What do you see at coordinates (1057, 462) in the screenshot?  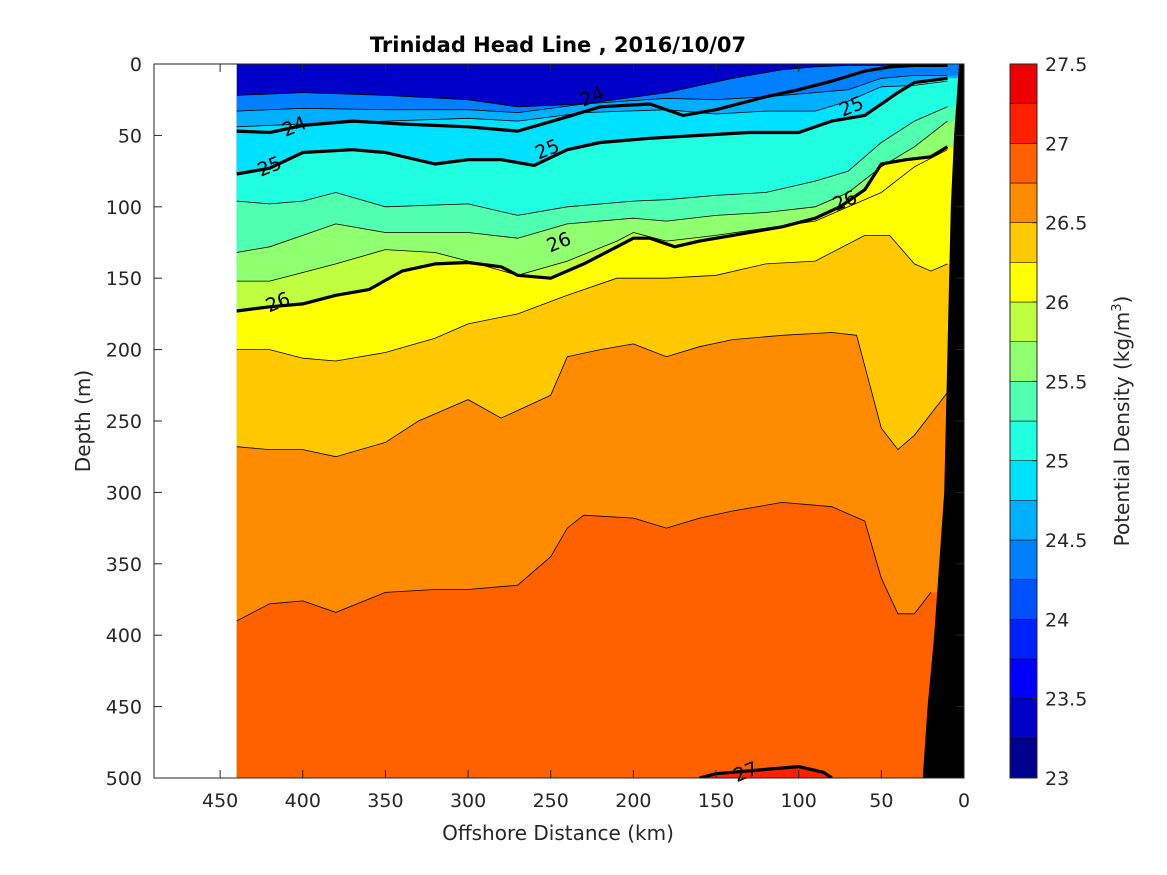 I see `colorbar-tick-label: 25` at bounding box center [1057, 462].